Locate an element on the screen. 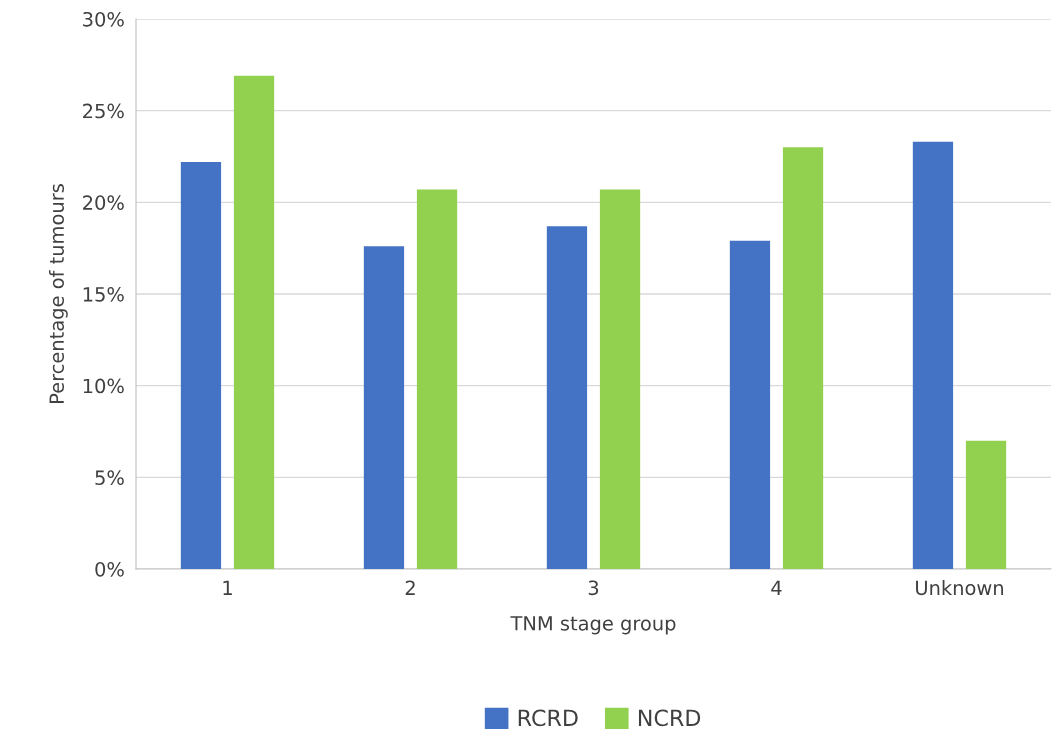 The image size is (1059, 753). legend-label: NCRD is located at coordinates (669, 718).